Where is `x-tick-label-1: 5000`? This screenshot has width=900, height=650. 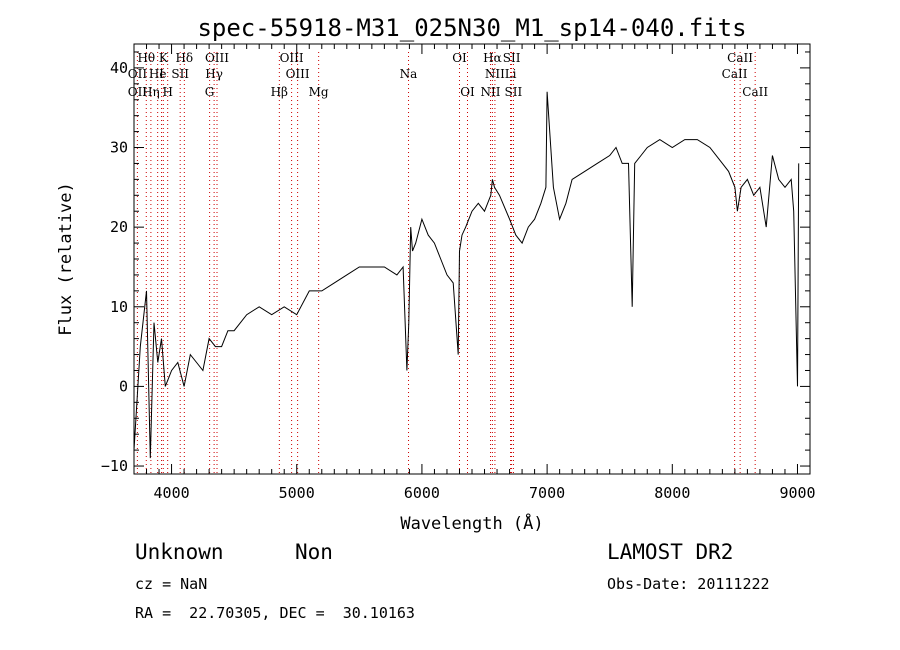 x-tick-label-1: 5000 is located at coordinates (297, 493).